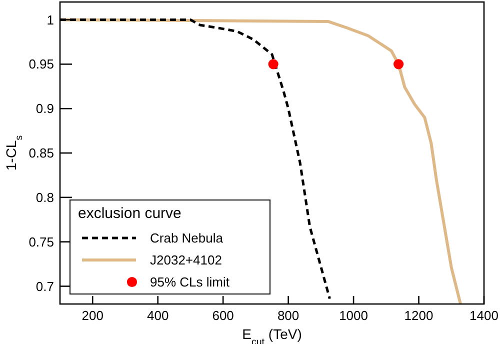 This screenshot has height=344, width=500. I want to click on y-tick-label: 0.95, so click(41, 64).